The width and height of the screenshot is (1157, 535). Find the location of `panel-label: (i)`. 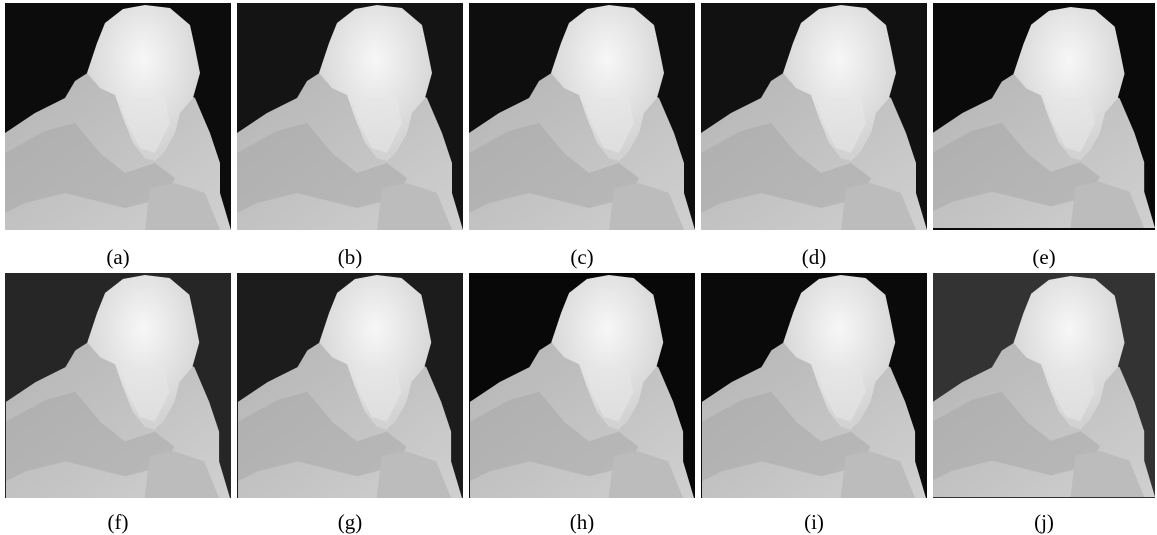

panel-label: (i) is located at coordinates (814, 522).